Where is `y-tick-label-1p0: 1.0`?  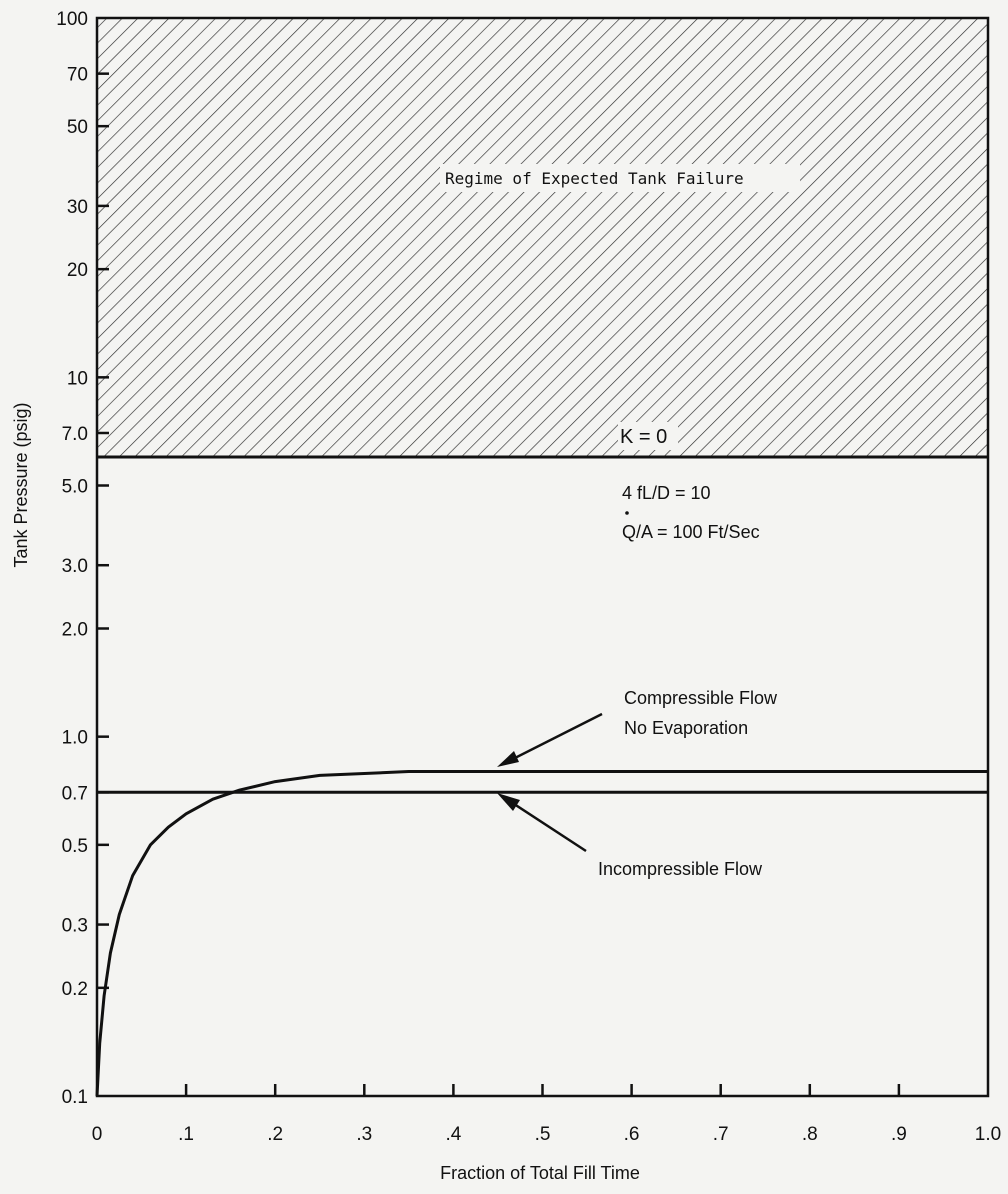 y-tick-label-1p0: 1.0 is located at coordinates (75, 738).